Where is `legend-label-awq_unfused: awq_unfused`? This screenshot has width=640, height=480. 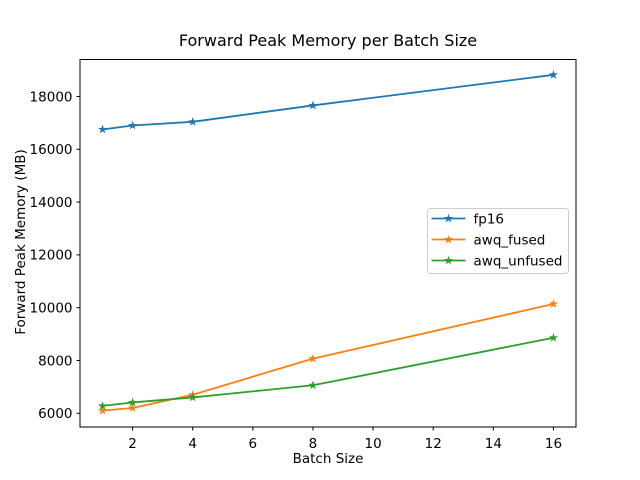 legend-label-awq_unfused: awq_unfused is located at coordinates (518, 261).